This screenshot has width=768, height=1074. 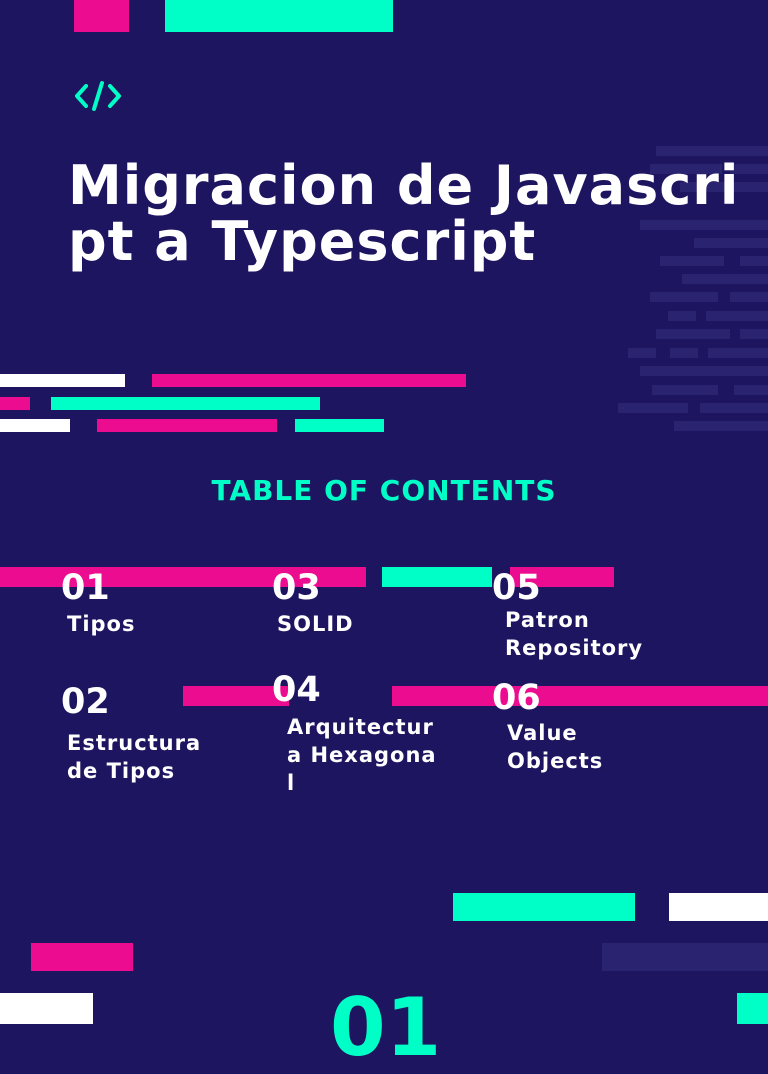 I want to click on toc-label: Value Objects, so click(x=555, y=747).